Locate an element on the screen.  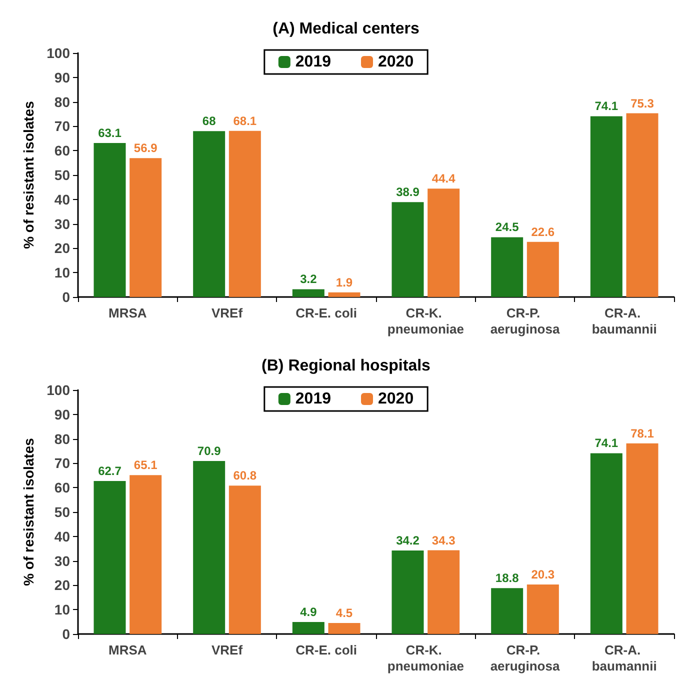
data-label: 44.4 is located at coordinates (444, 179).